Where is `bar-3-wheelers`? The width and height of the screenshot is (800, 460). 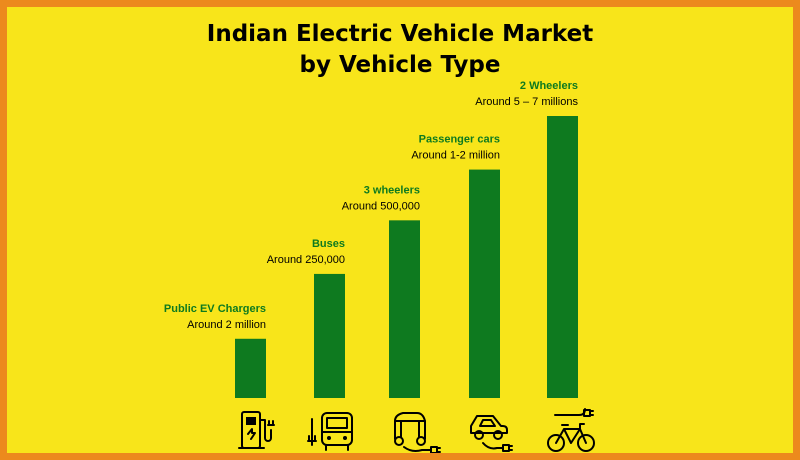
bar-3-wheelers is located at coordinates (404, 309).